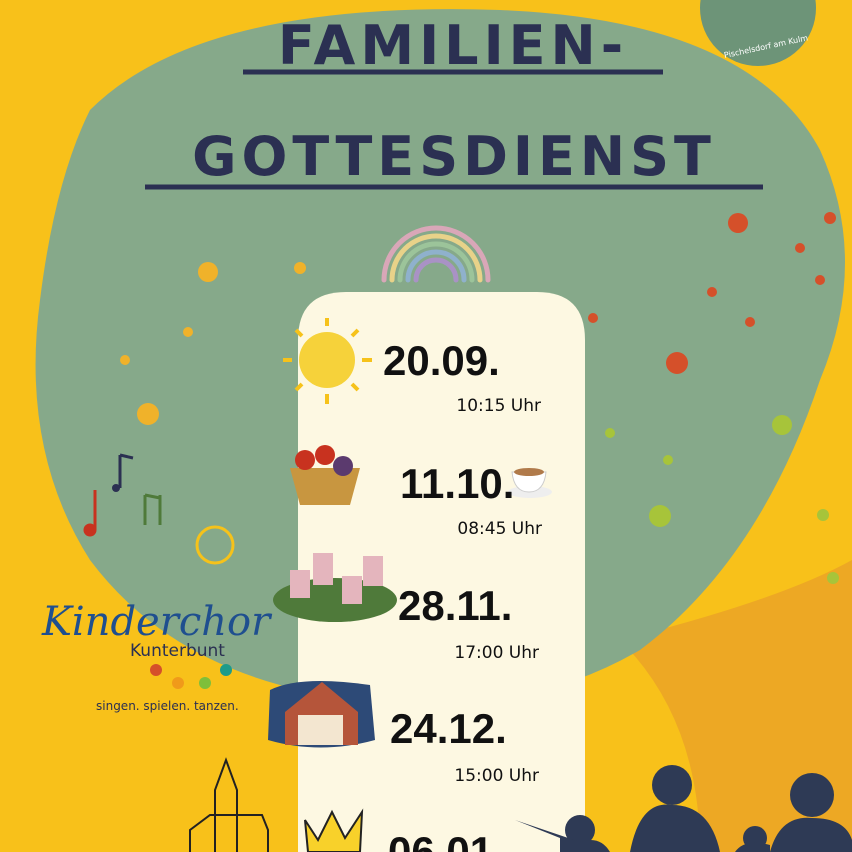  I want to click on choir-name: Kinderchor, so click(157, 622).